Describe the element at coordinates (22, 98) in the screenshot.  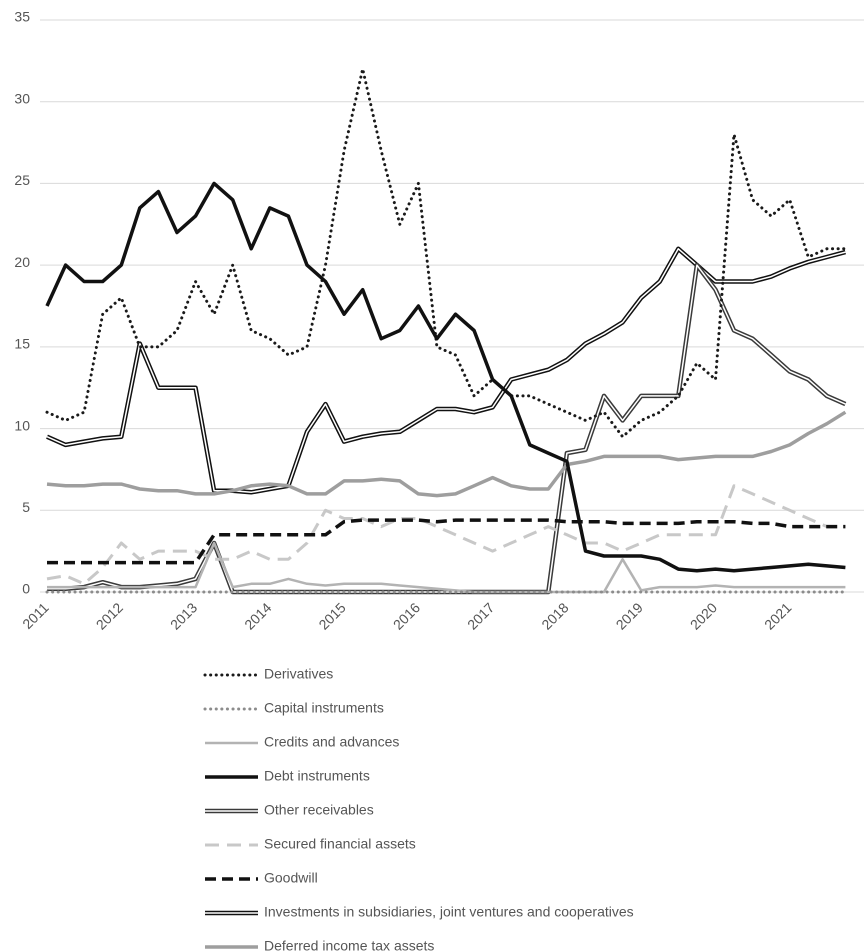
I see `y-tick-label: 30` at that location.